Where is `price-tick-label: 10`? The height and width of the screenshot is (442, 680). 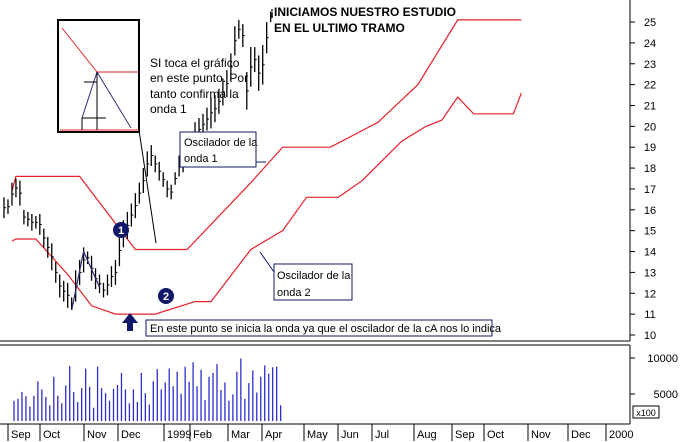 price-tick-label: 10 is located at coordinates (650, 336).